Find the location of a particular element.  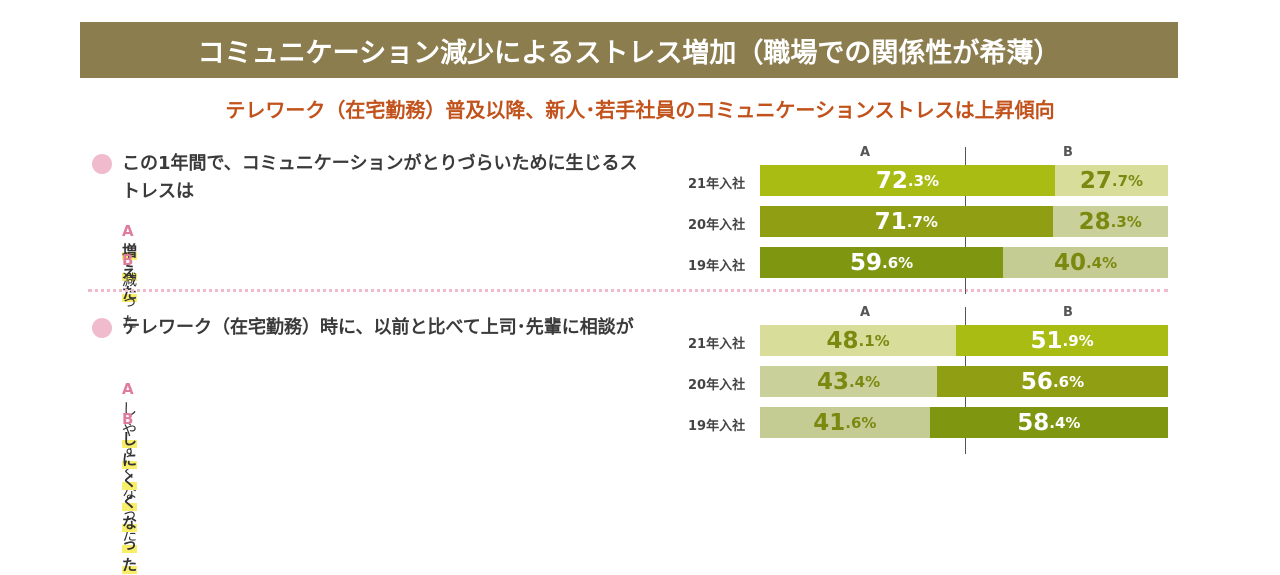

bar-segment-b: 28.3% is located at coordinates (1110, 221).